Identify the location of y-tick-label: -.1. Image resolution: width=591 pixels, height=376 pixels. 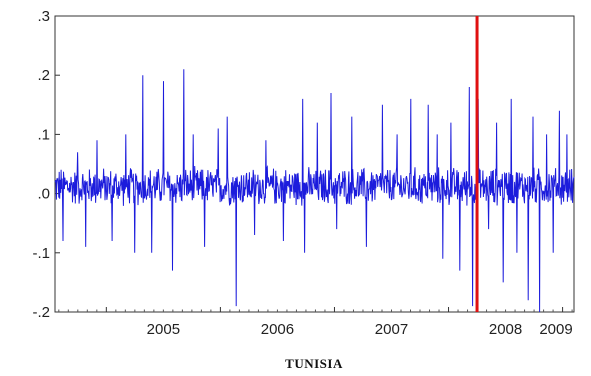
(41, 253).